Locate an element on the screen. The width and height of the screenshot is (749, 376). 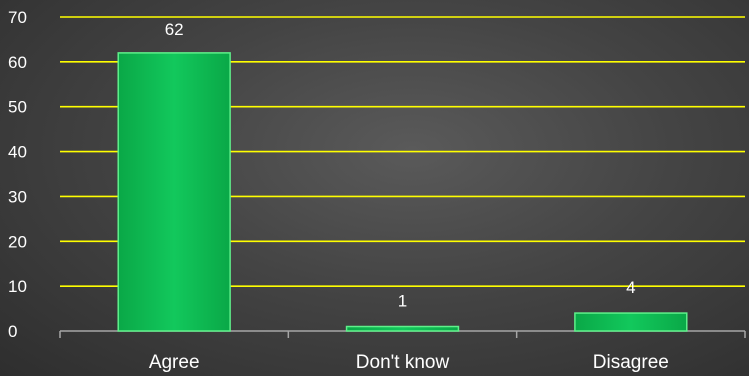
y-tick-label: 10 is located at coordinates (17, 286).